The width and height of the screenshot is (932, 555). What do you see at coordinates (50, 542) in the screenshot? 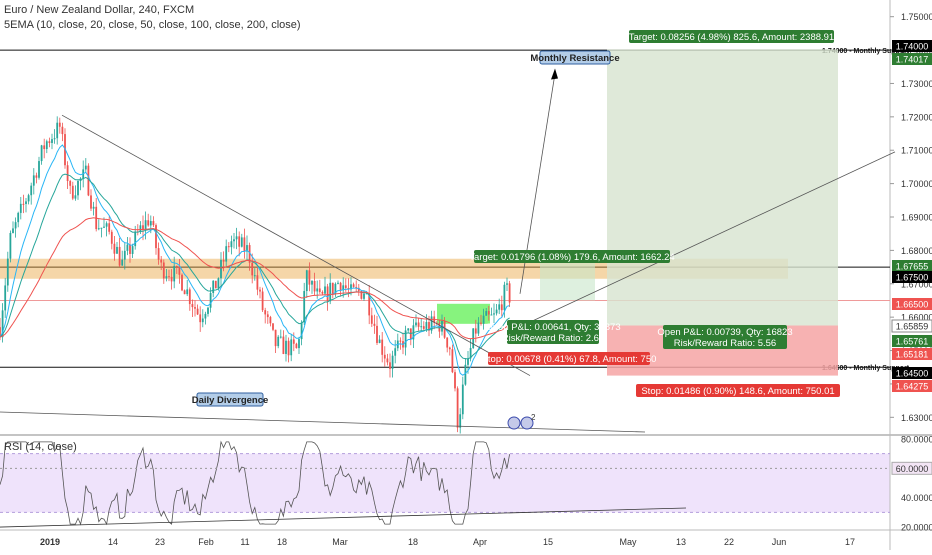
I see `x-tick-label: 2019` at bounding box center [50, 542].